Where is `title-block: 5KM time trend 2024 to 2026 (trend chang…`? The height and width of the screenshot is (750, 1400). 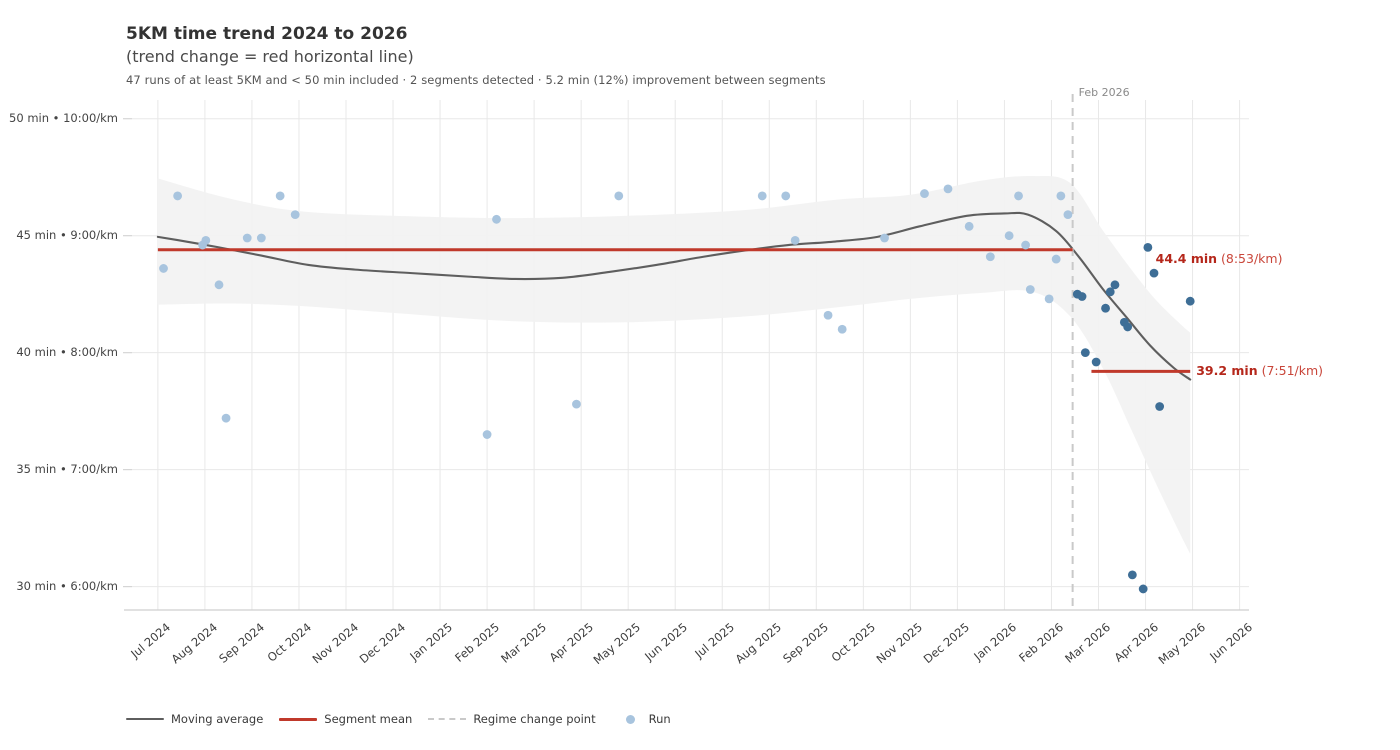 title-block: 5KM time trend 2024 to 2026 (trend chang… is located at coordinates (476, 55).